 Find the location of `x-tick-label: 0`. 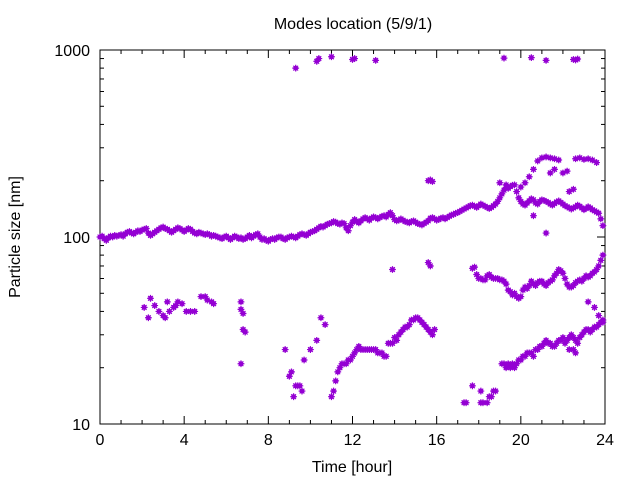

x-tick-label: 0 is located at coordinates (100, 440).